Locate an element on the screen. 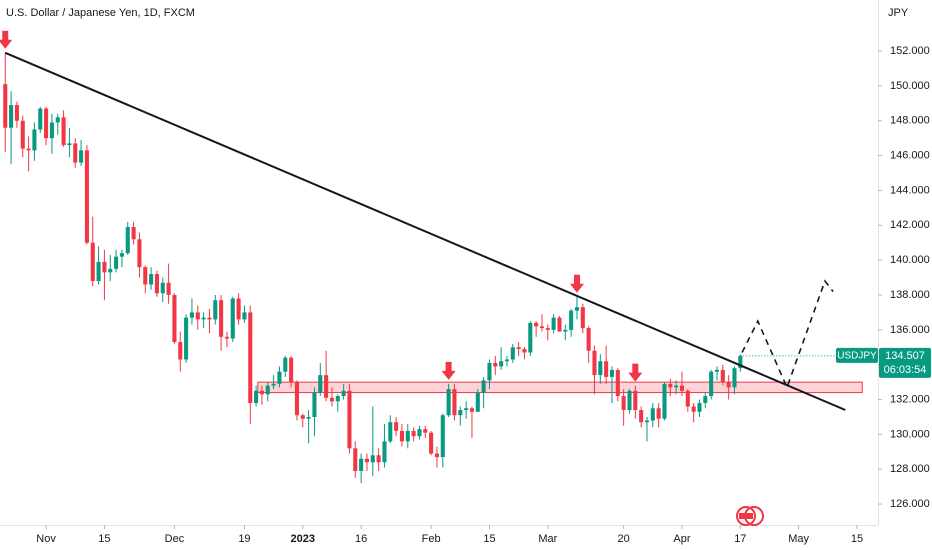 This screenshot has width=932, height=550. currency-label: JPY is located at coordinates (898, 13).